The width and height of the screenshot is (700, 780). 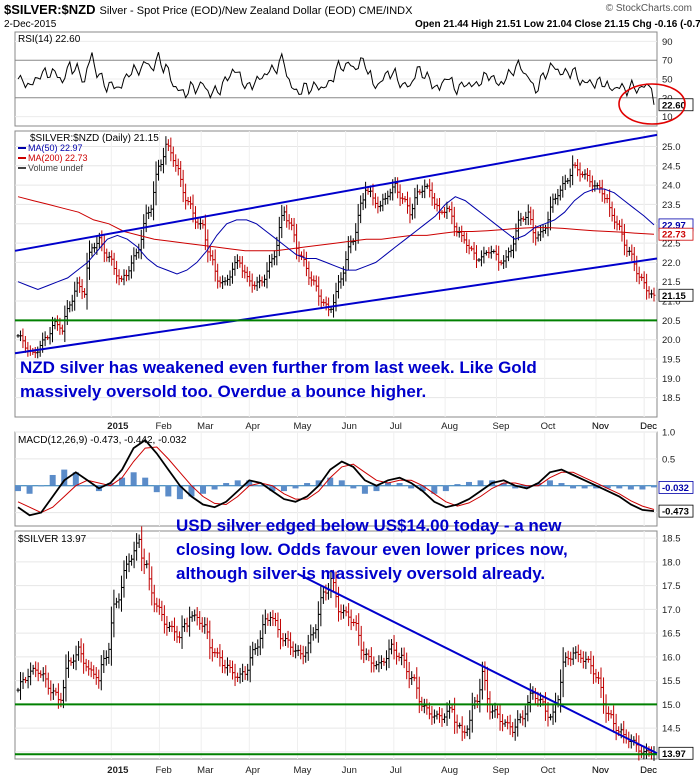 What do you see at coordinates (396, 426) in the screenshot?
I see `x-label-jul: Jul` at bounding box center [396, 426].